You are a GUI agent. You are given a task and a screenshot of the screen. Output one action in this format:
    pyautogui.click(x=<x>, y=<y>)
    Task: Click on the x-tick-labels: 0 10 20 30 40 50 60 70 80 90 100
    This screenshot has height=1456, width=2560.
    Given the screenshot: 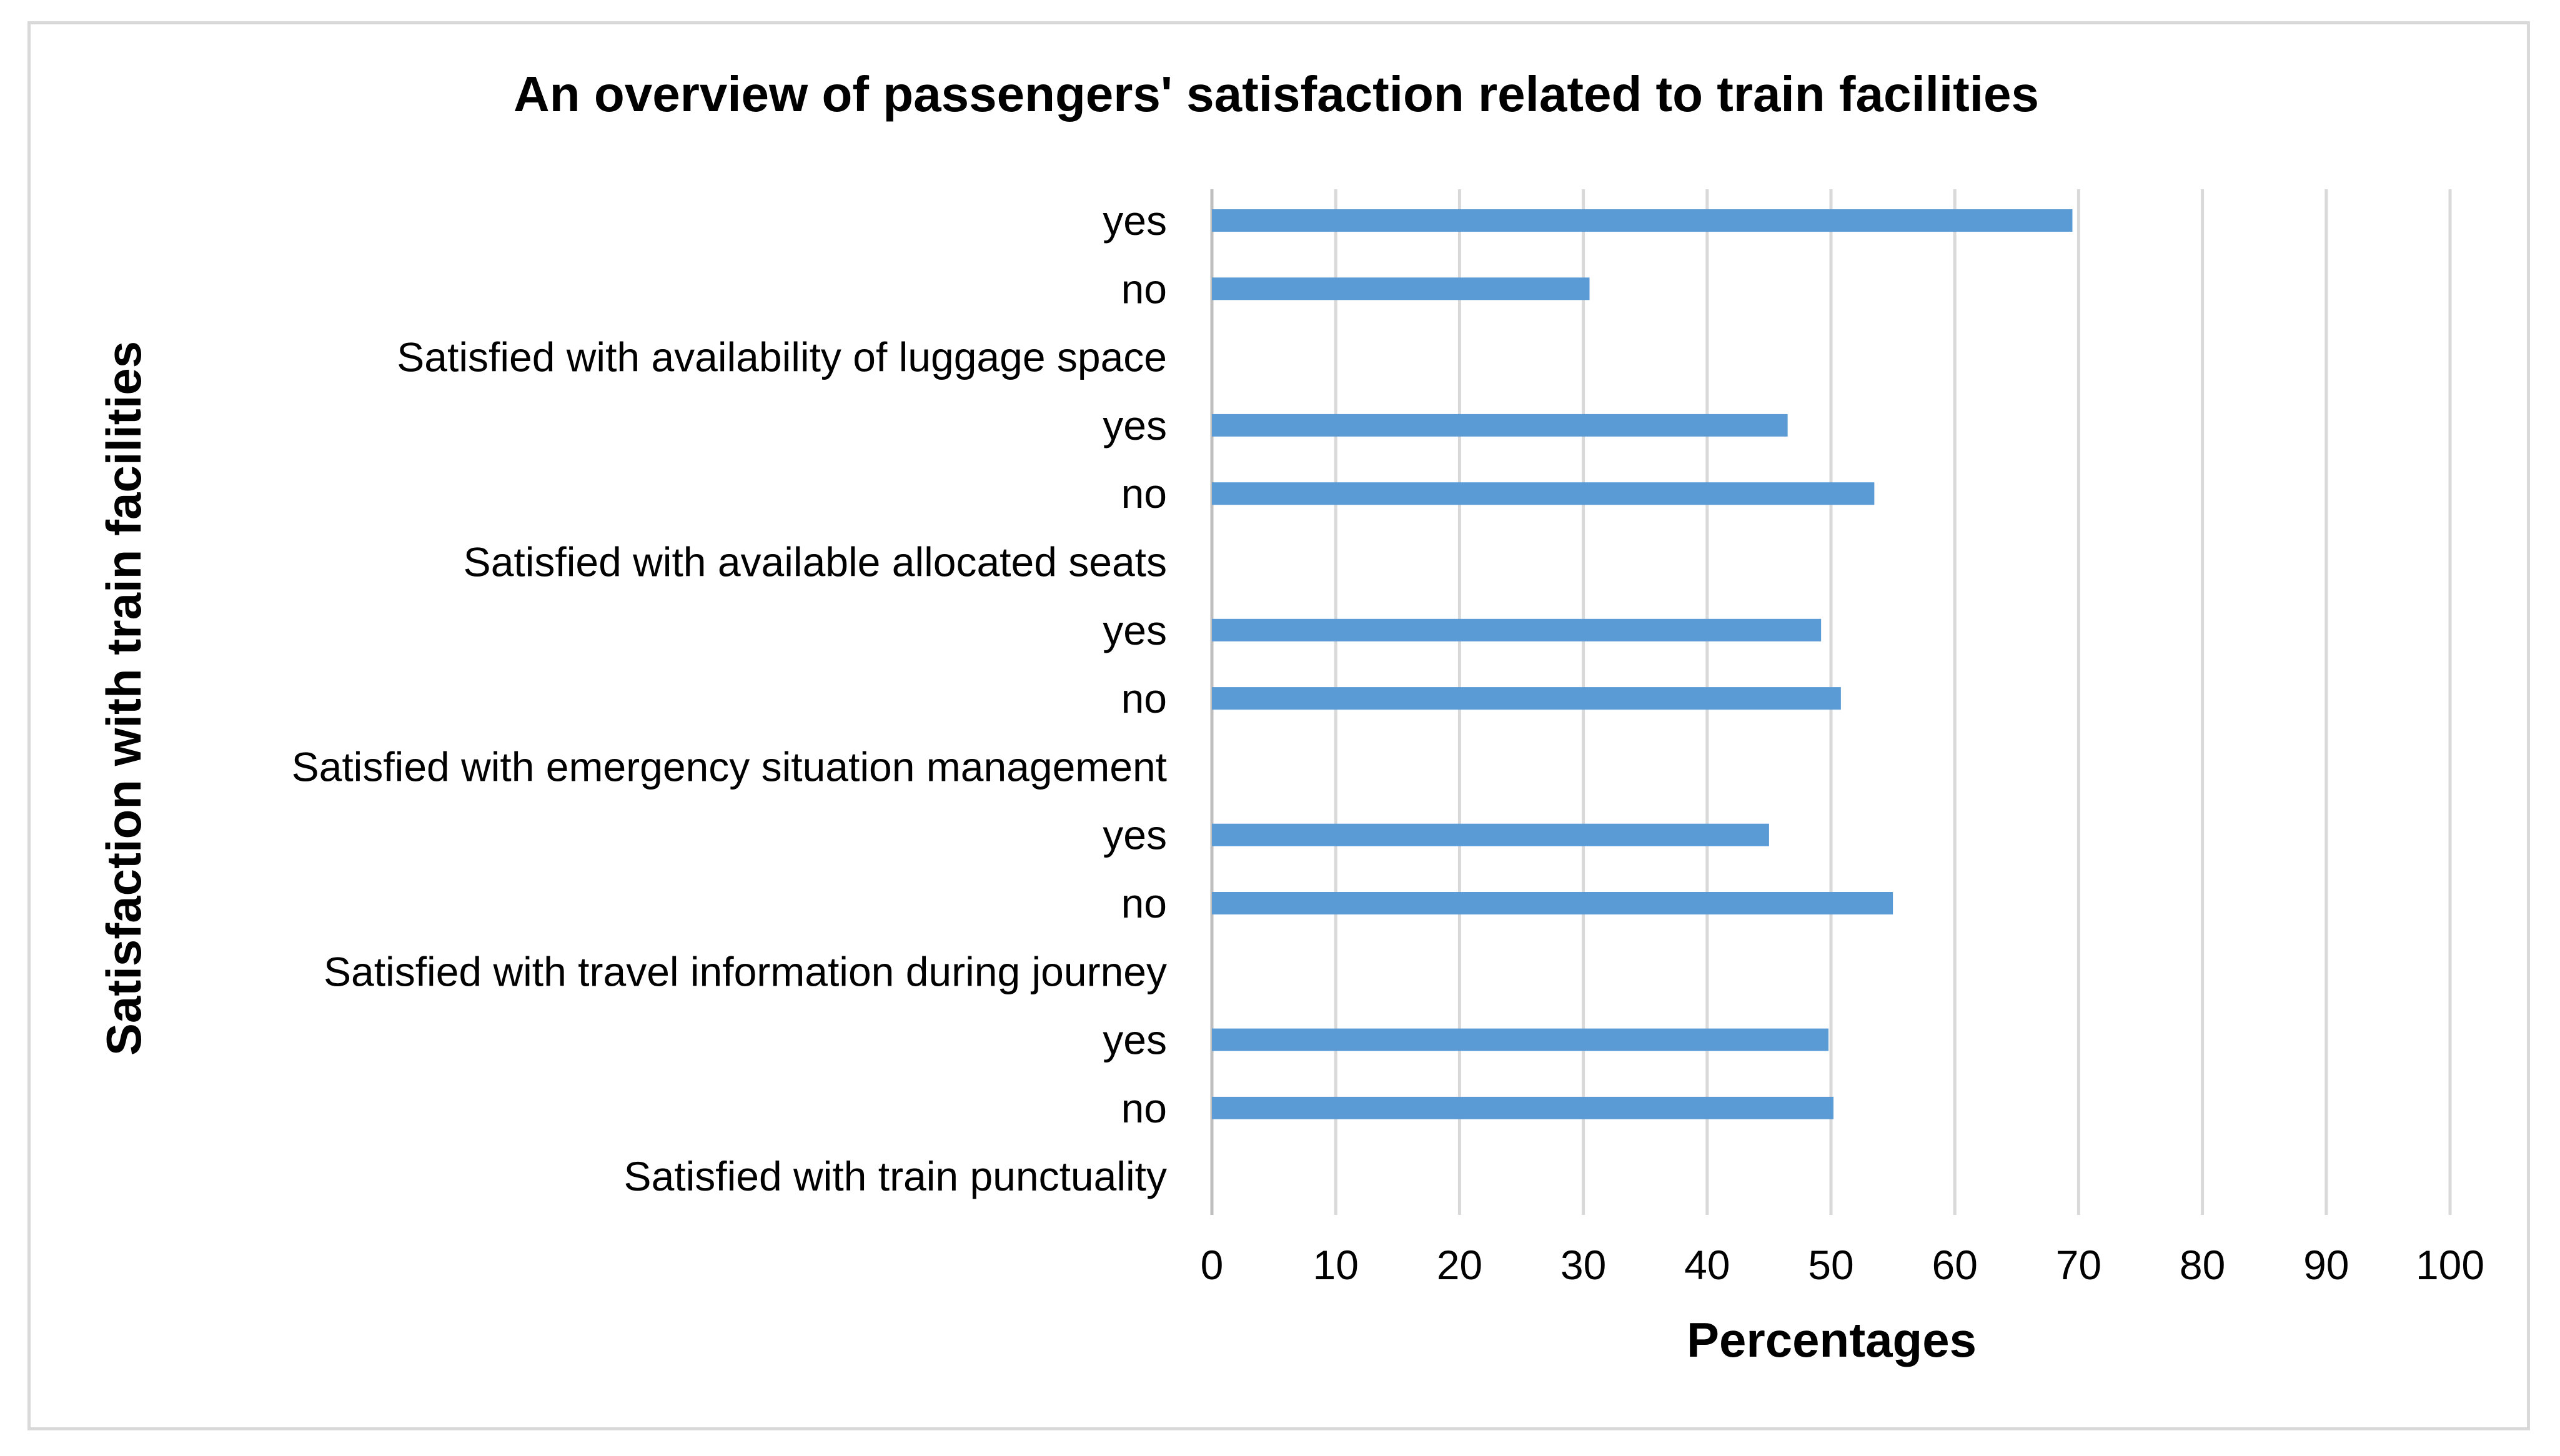 What is the action you would take?
    pyautogui.click(x=1842, y=1265)
    